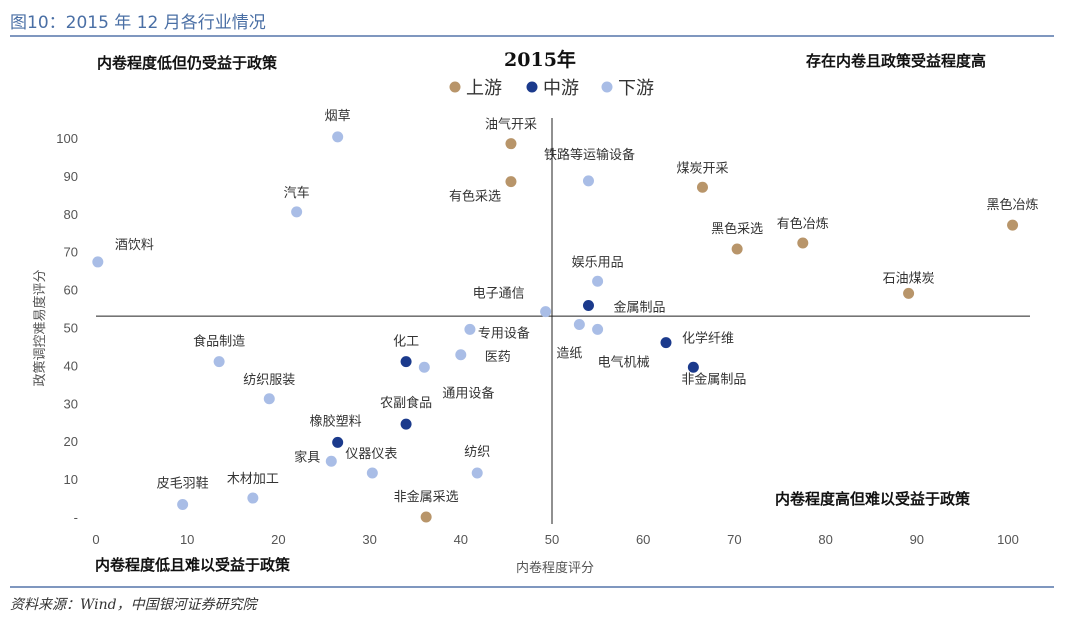 Image resolution: width=1080 pixels, height=617 pixels. What do you see at coordinates (708, 339) in the screenshot?
I see `point-label: 化学纤维` at bounding box center [708, 339].